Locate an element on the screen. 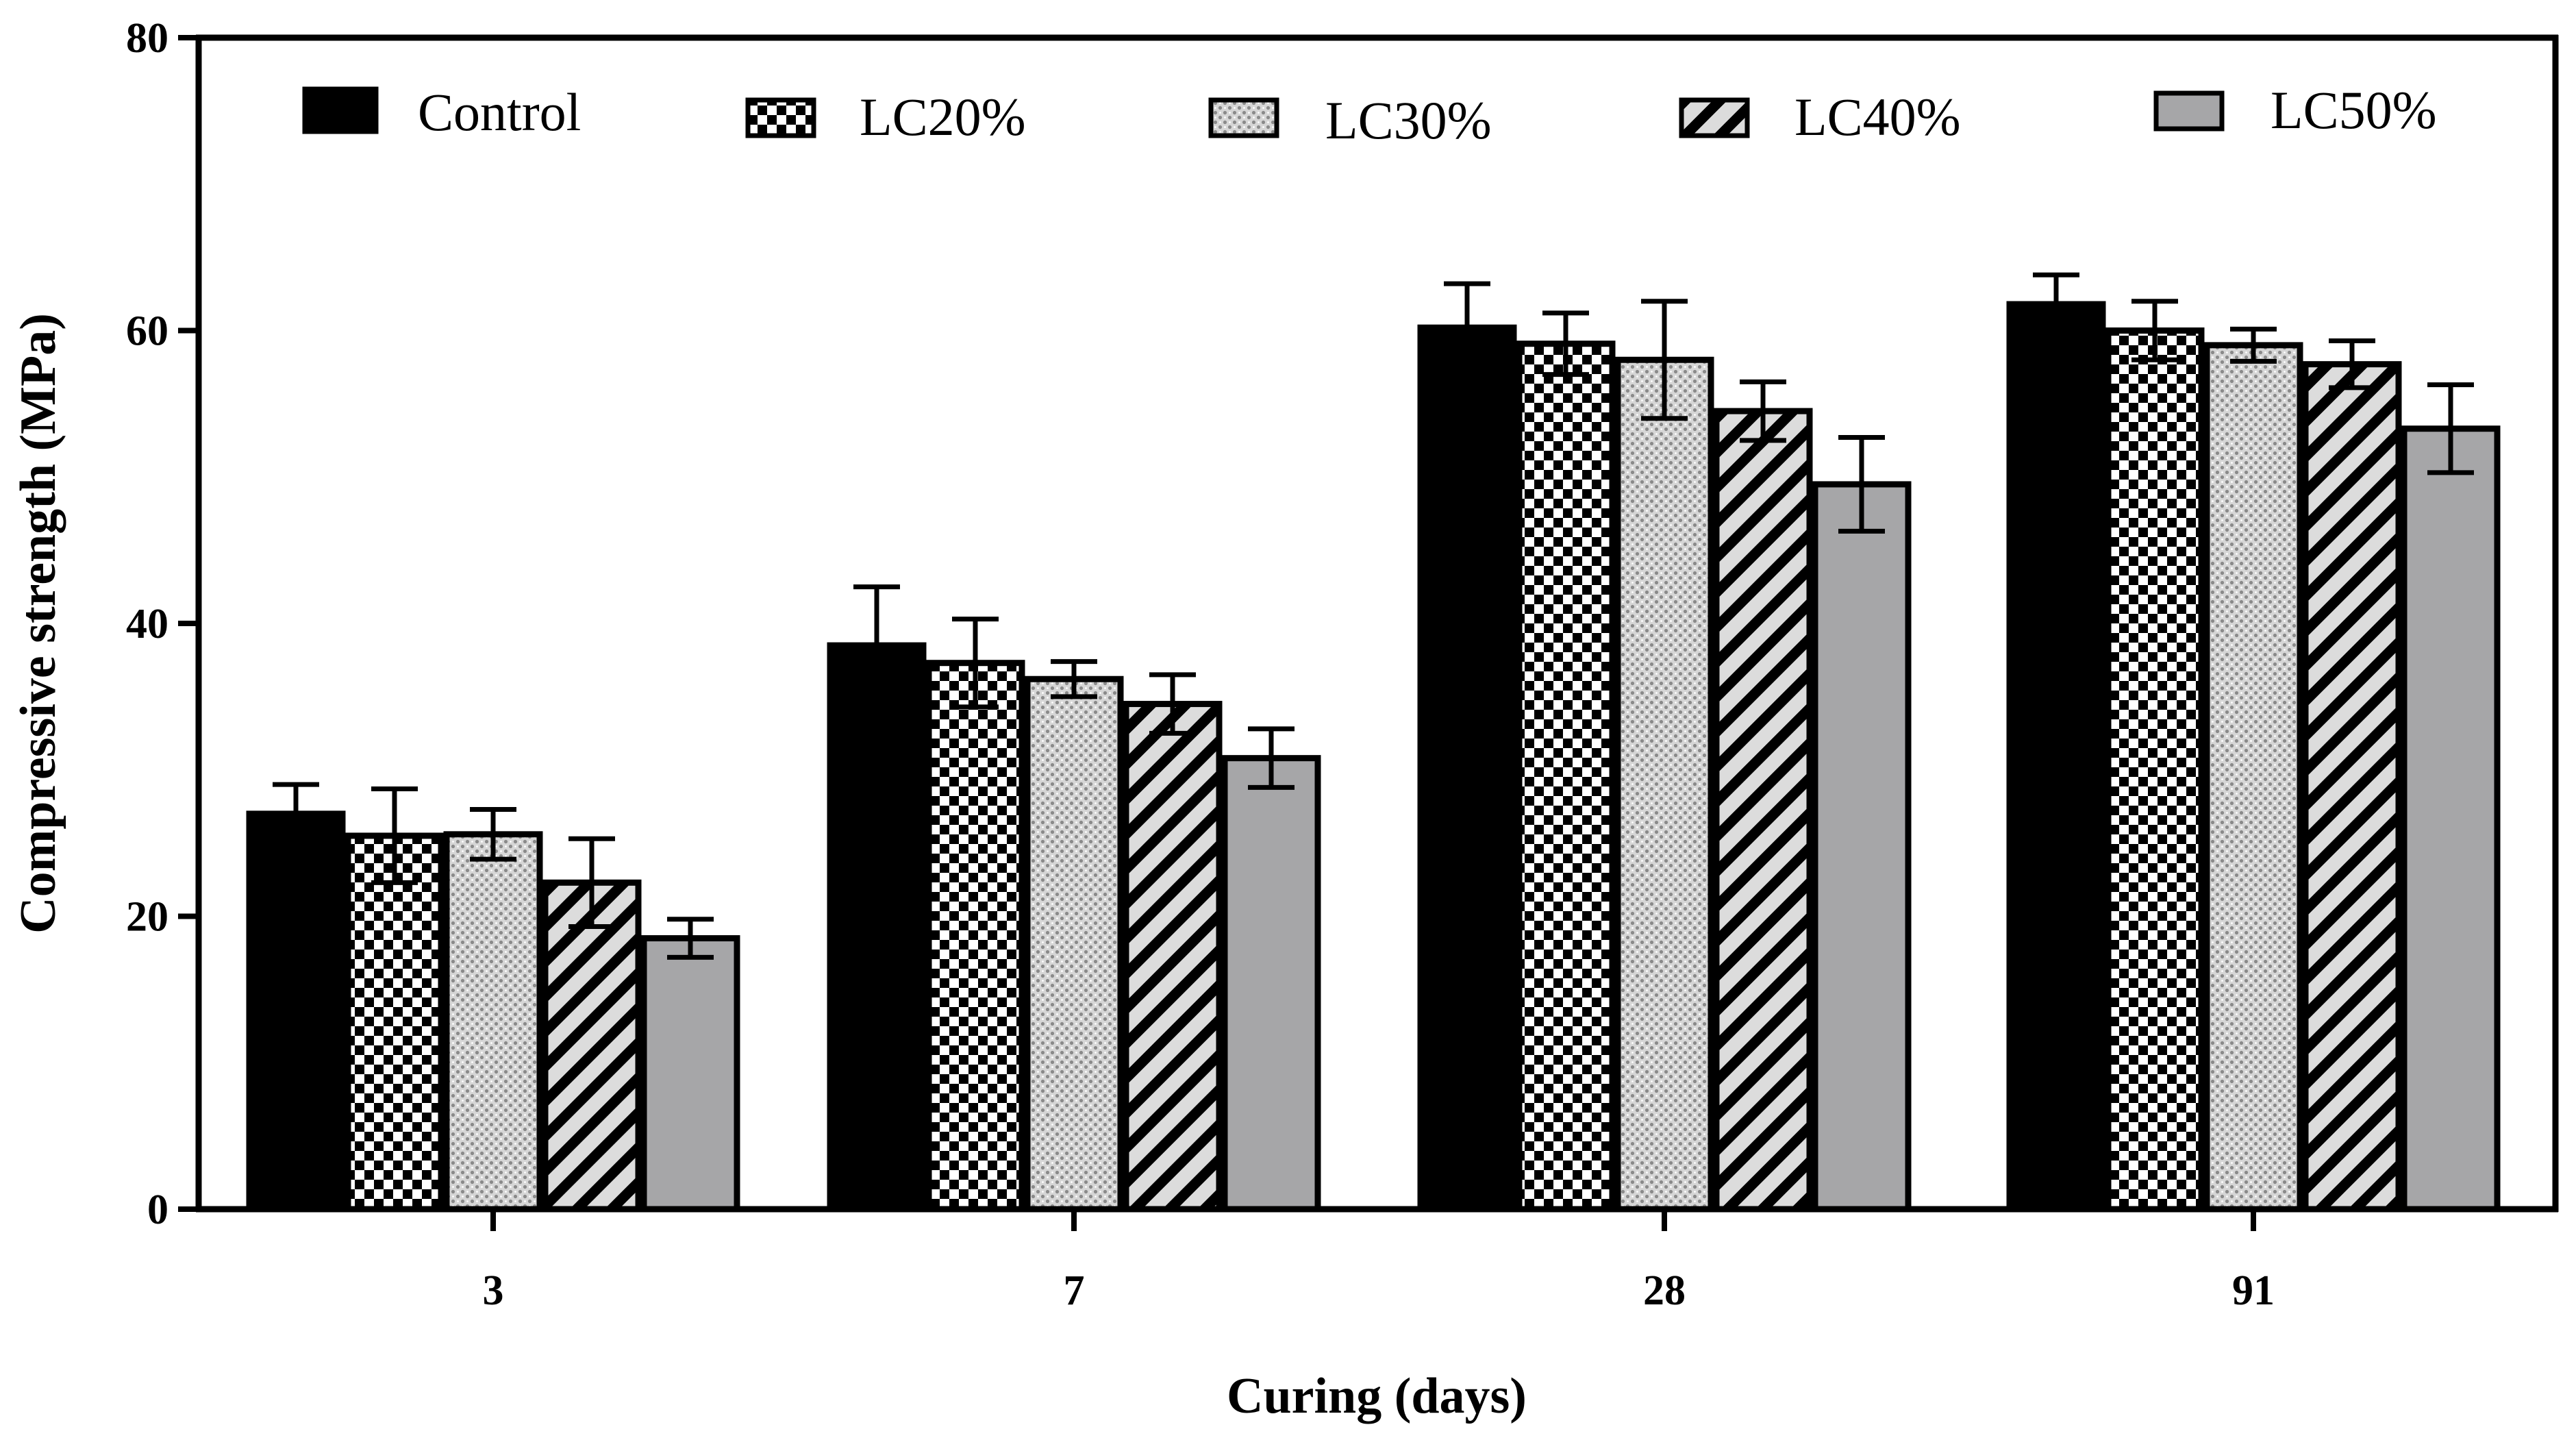 Image resolution: width=2576 pixels, height=1451 pixels. legend-item-control: Control is located at coordinates (442, 112).